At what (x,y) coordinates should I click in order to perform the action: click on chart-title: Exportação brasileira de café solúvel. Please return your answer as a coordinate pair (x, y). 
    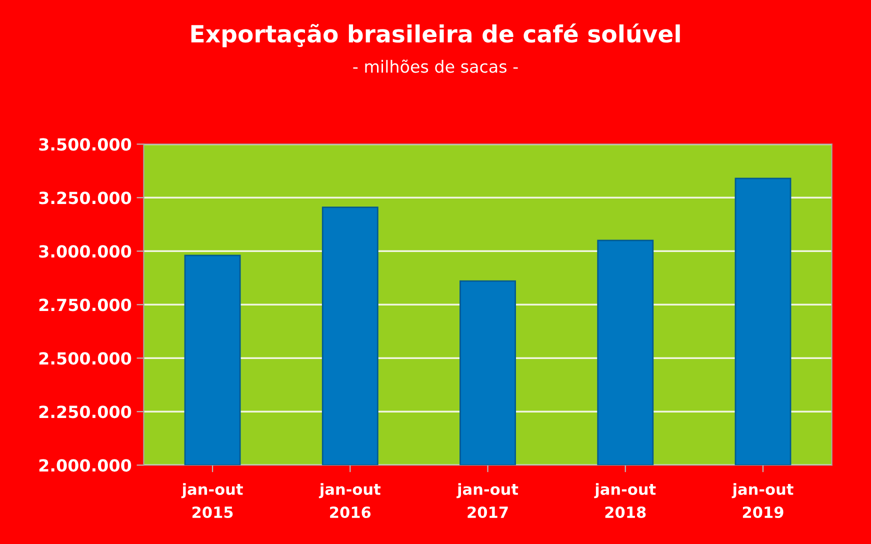
    Looking at the image, I should click on (435, 35).